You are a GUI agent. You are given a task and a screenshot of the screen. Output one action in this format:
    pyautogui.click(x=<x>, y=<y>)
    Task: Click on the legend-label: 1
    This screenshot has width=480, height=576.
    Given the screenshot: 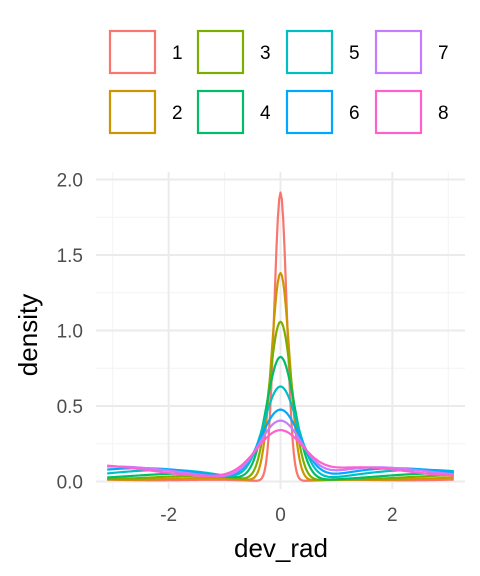 What is the action you would take?
    pyautogui.click(x=177, y=53)
    